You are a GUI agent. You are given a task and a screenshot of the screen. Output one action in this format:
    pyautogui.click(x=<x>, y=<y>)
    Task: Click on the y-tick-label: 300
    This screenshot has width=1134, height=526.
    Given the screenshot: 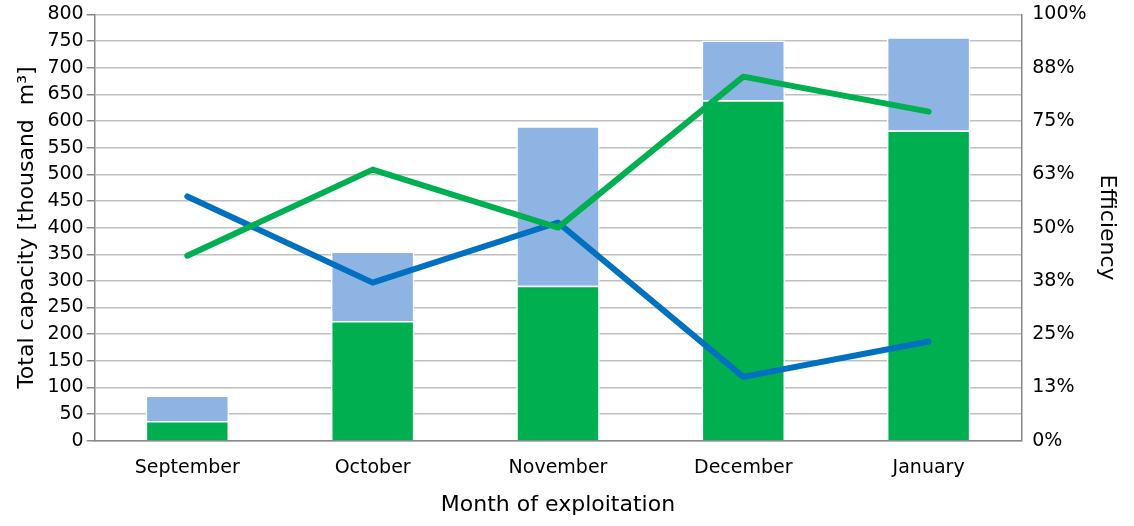 What is the action you would take?
    pyautogui.click(x=65, y=278)
    